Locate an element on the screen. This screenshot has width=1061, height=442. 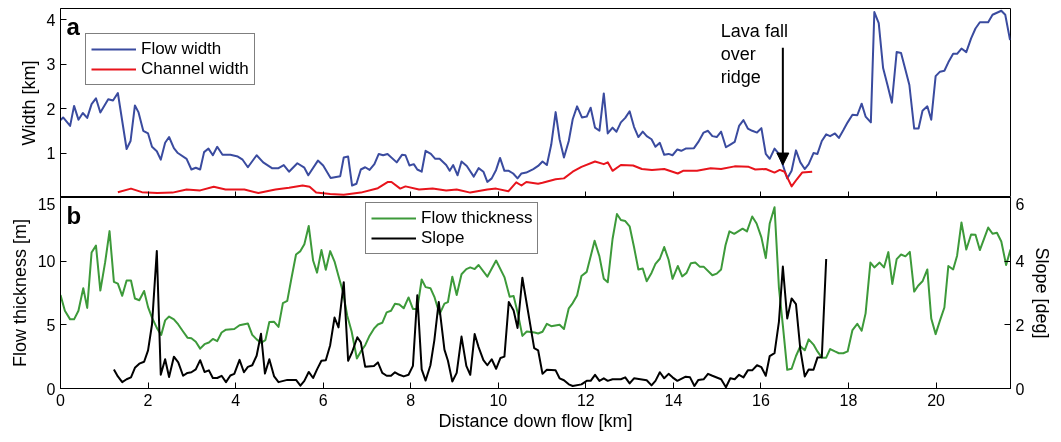
y2-axis-title: Slope [deg] is located at coordinates (1042, 293).